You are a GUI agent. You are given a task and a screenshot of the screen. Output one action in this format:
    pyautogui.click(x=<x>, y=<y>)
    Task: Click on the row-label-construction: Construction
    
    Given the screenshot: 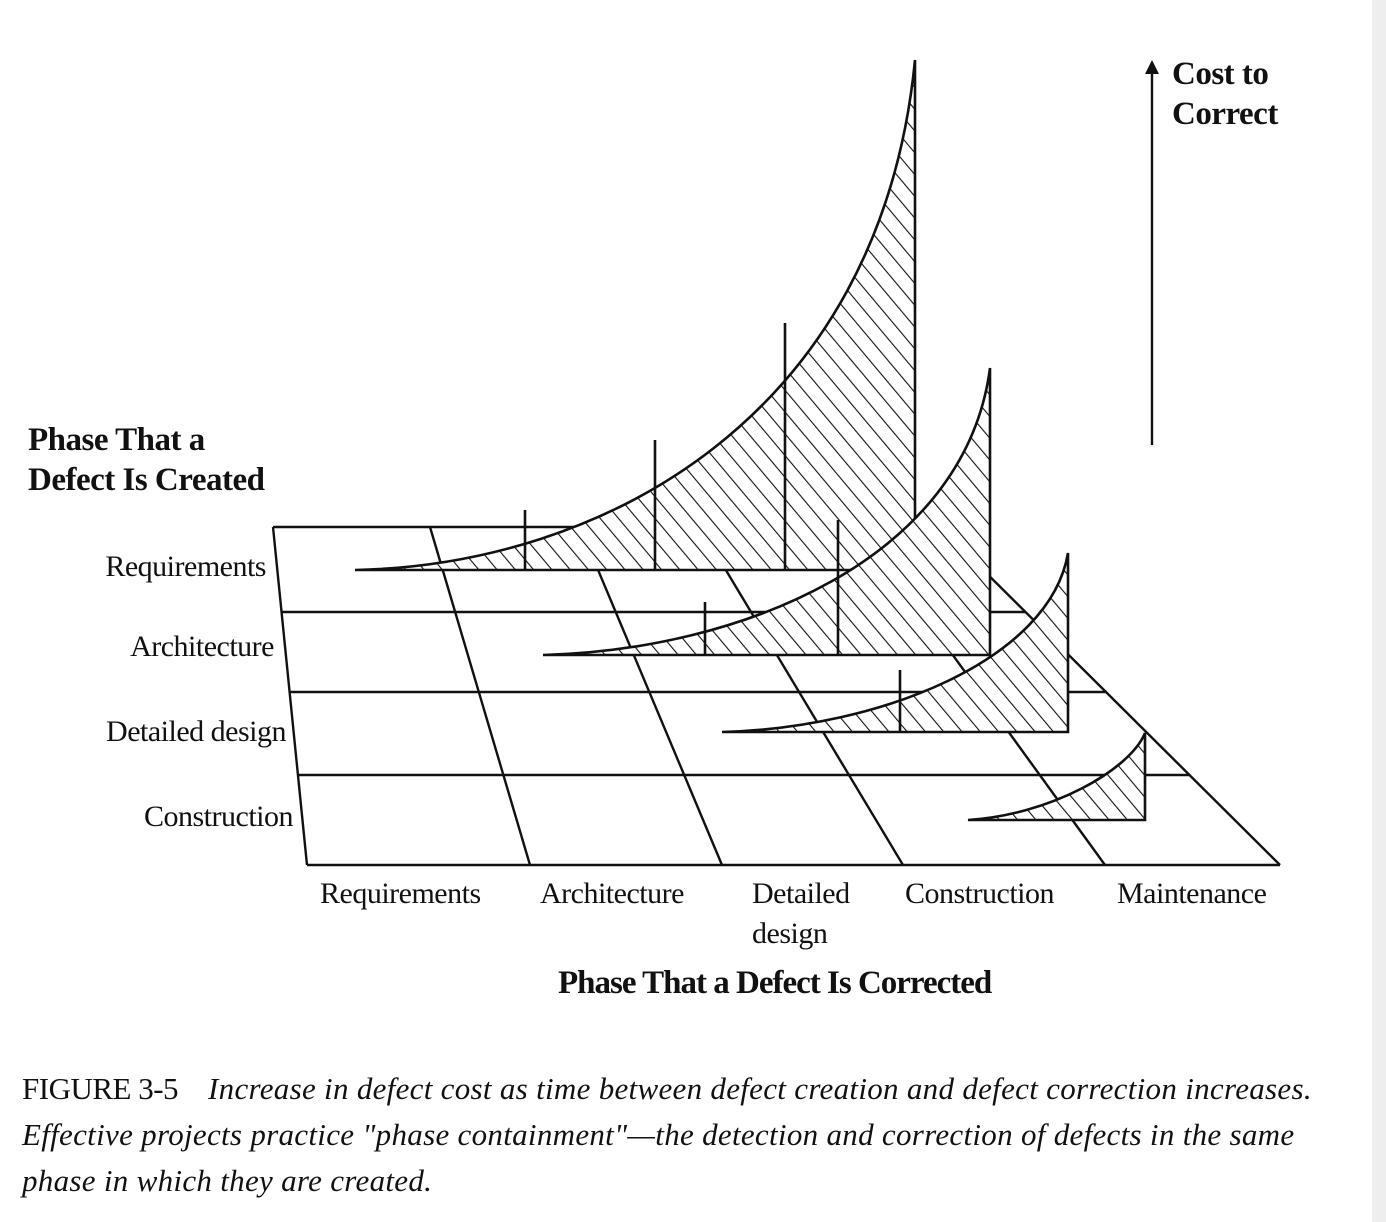 What is the action you would take?
    pyautogui.click(x=219, y=816)
    